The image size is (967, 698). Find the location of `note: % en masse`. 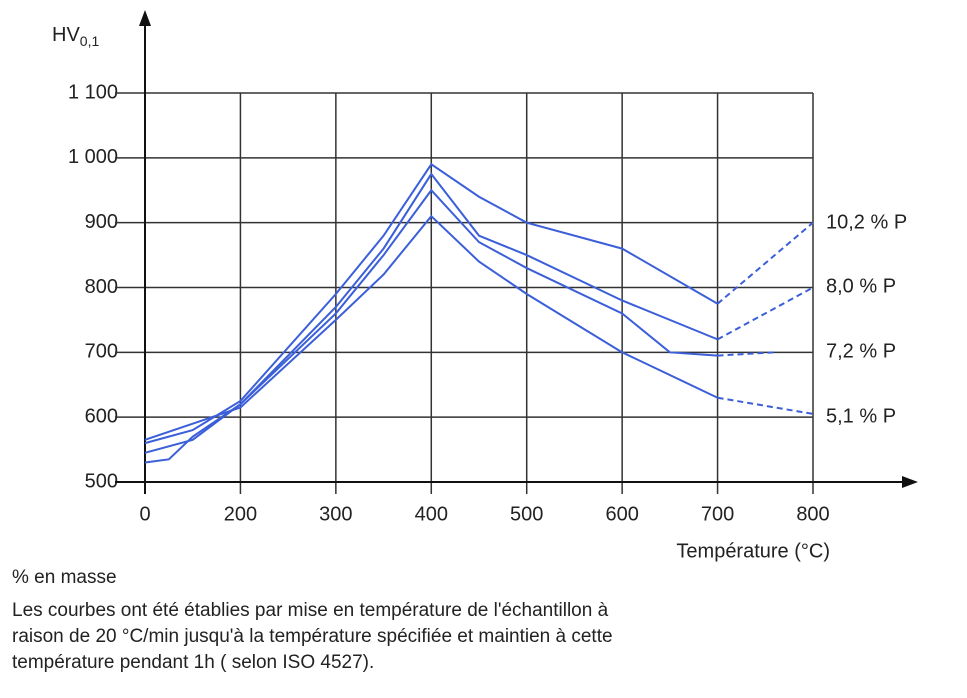

note: % en masse is located at coordinates (64, 577).